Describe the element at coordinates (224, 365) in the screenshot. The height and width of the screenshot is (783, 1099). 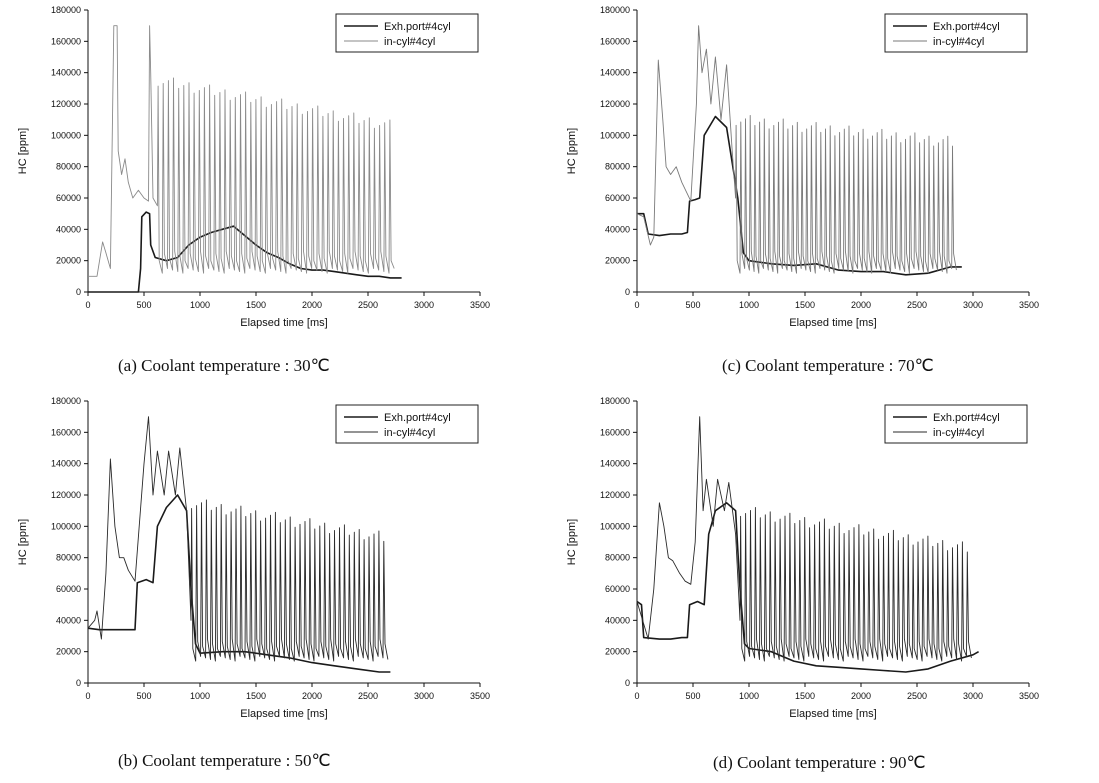
I see `caption-a: (a) Coolant temperature : 30℃` at that location.